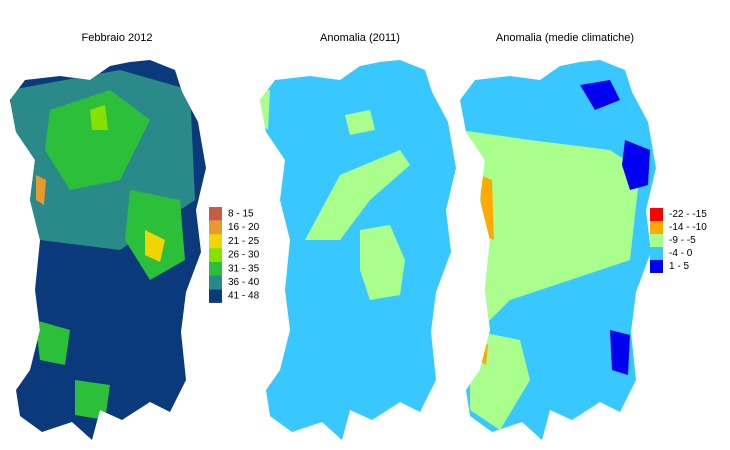 This screenshot has height=450, width=730. I want to click on legend-label: 21 - 25, so click(244, 241).